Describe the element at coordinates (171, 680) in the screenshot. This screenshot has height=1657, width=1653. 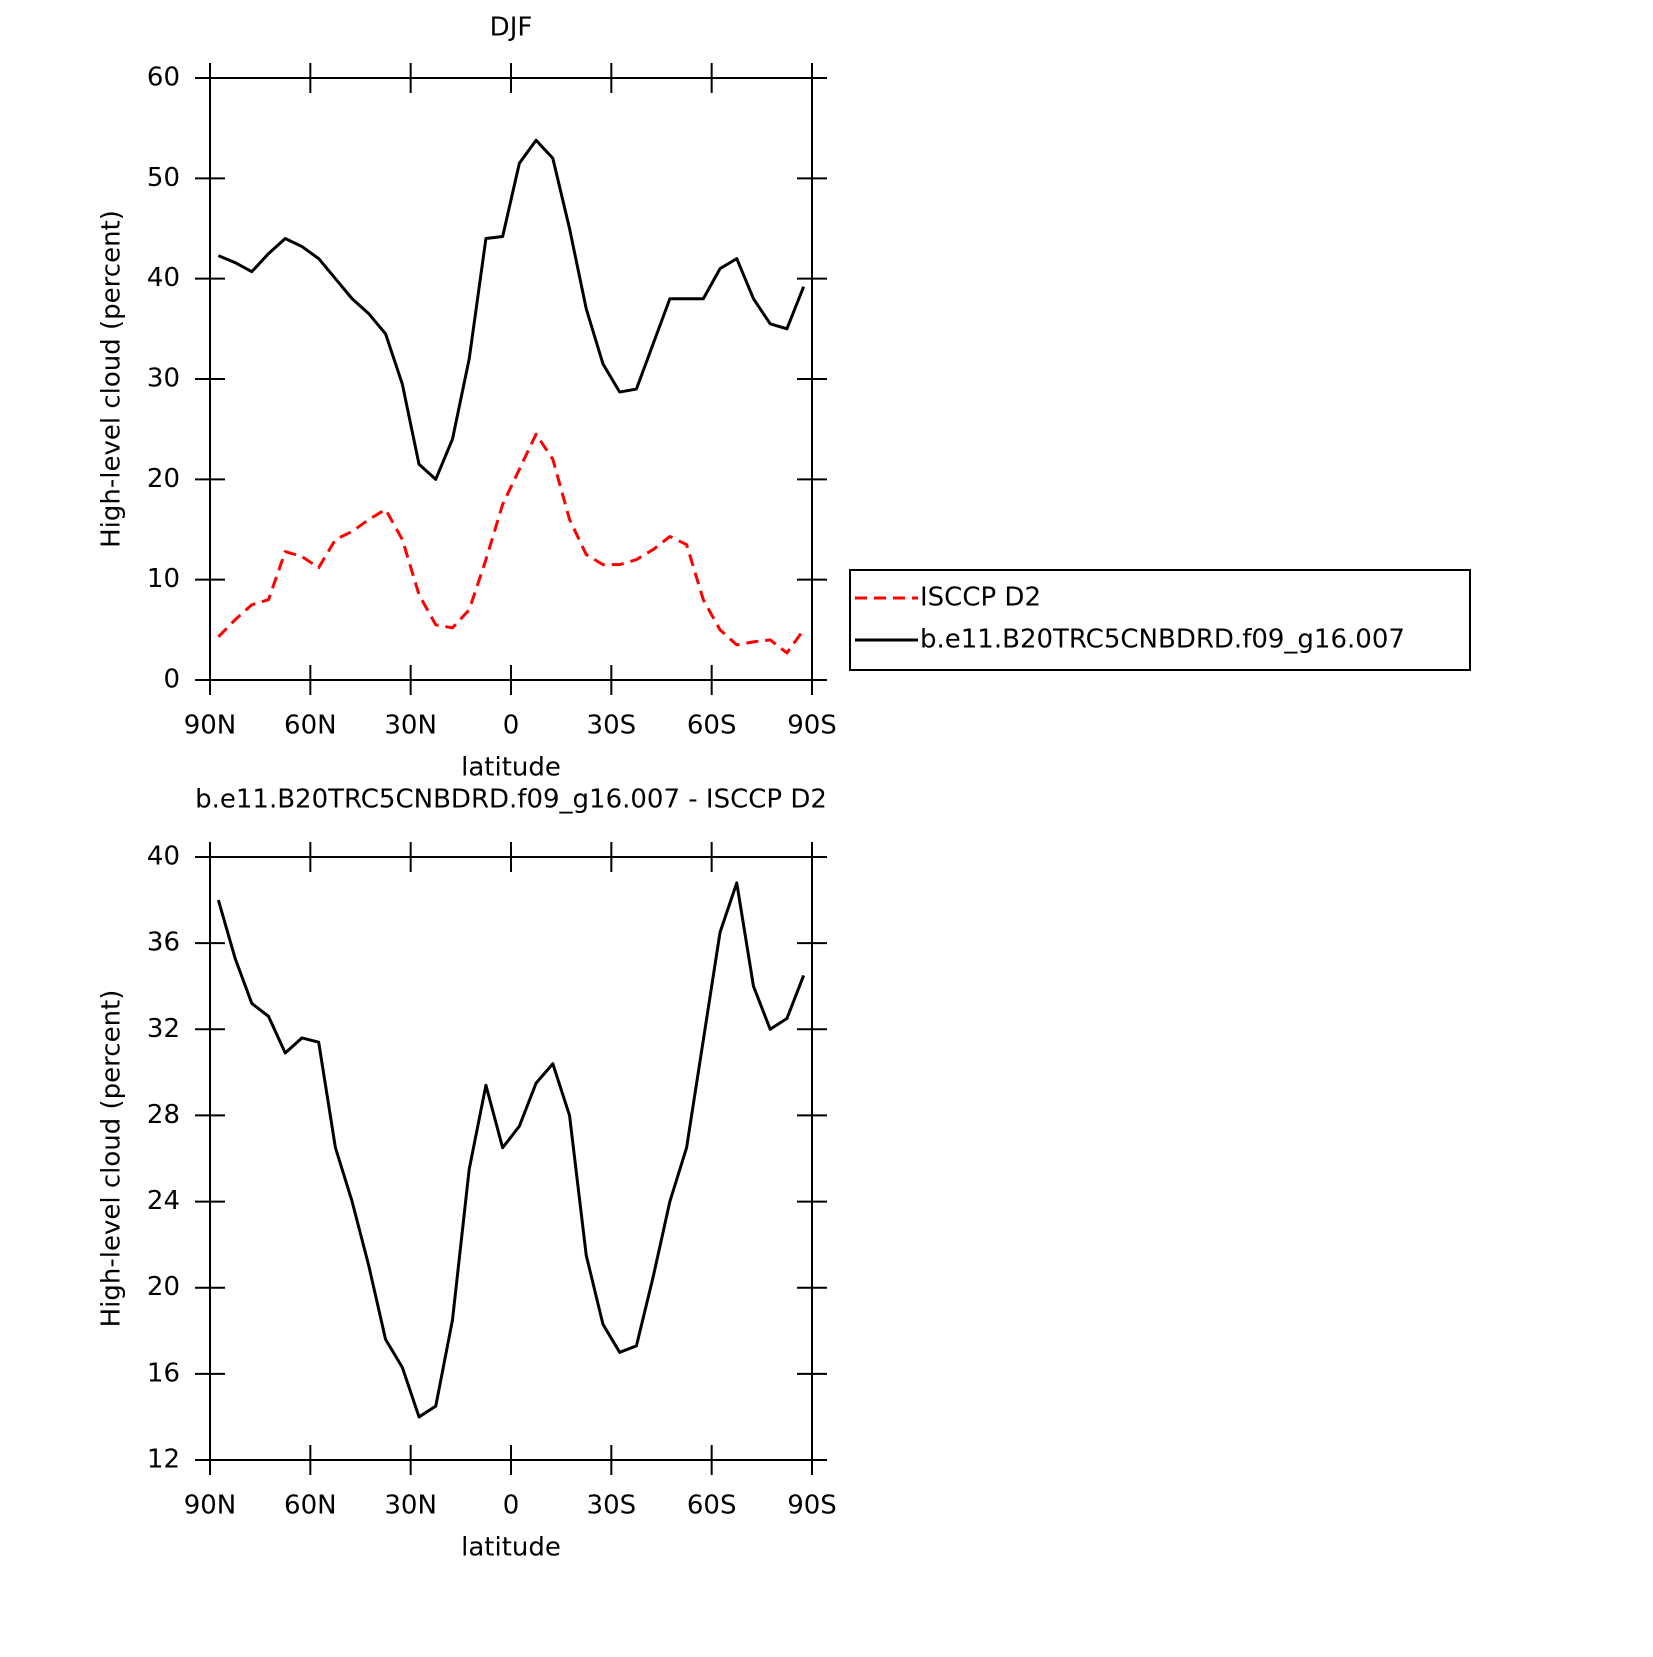
I see `y-tick-label: 0` at that location.